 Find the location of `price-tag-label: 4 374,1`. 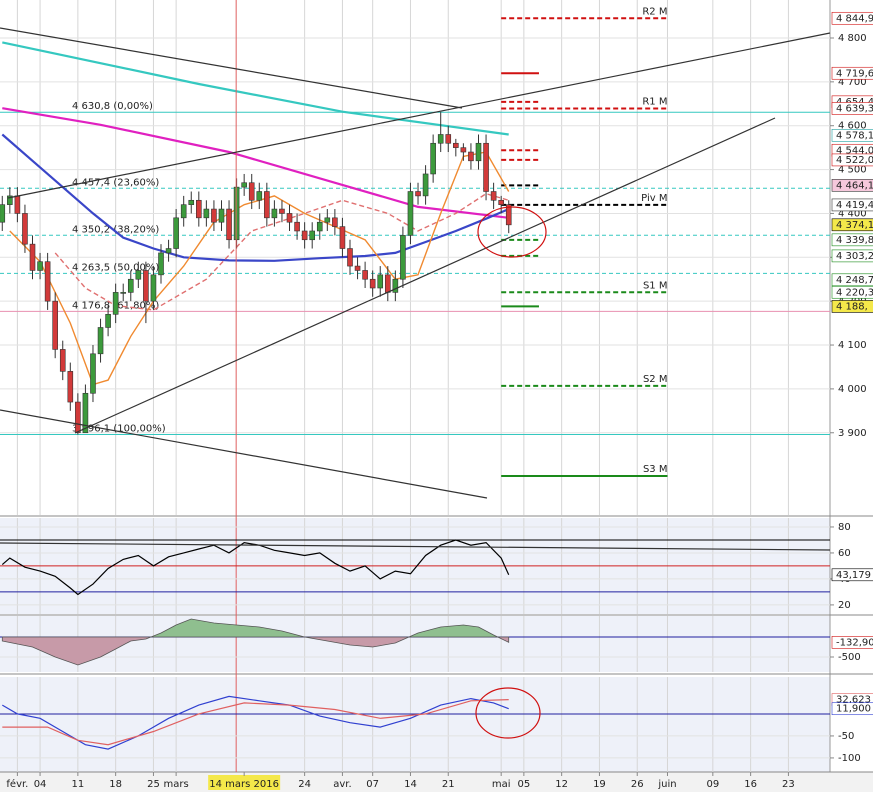

price-tag-label: 4 374,1 is located at coordinates (854, 225).